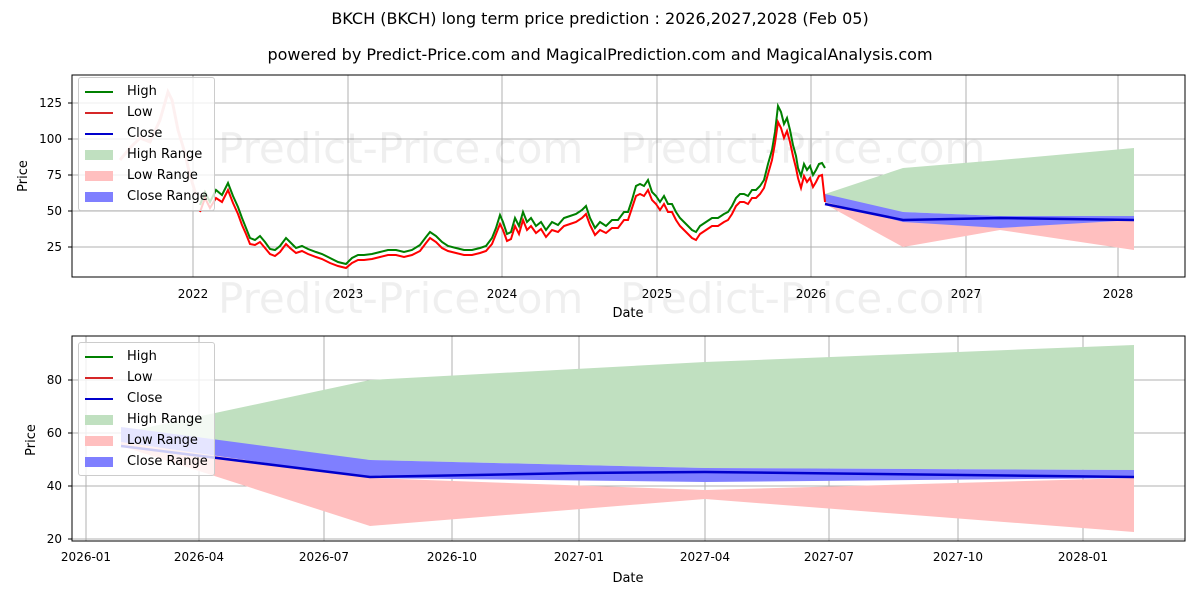  Describe the element at coordinates (579, 557) in the screenshot. I see `svg-text: 2027-01` at that location.